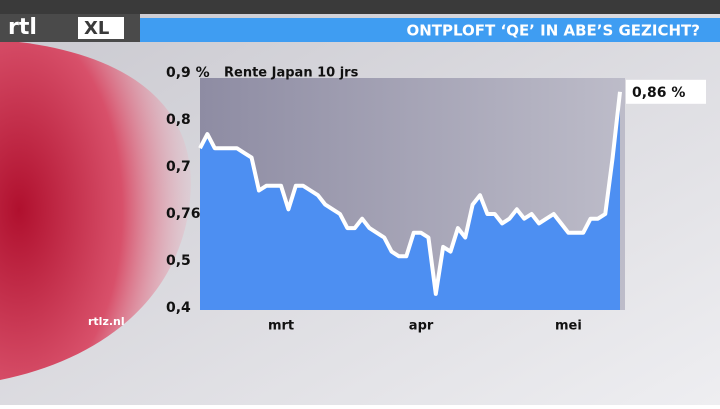  Describe the element at coordinates (178, 261) in the screenshot. I see `y-tick-label: 0,5` at that location.